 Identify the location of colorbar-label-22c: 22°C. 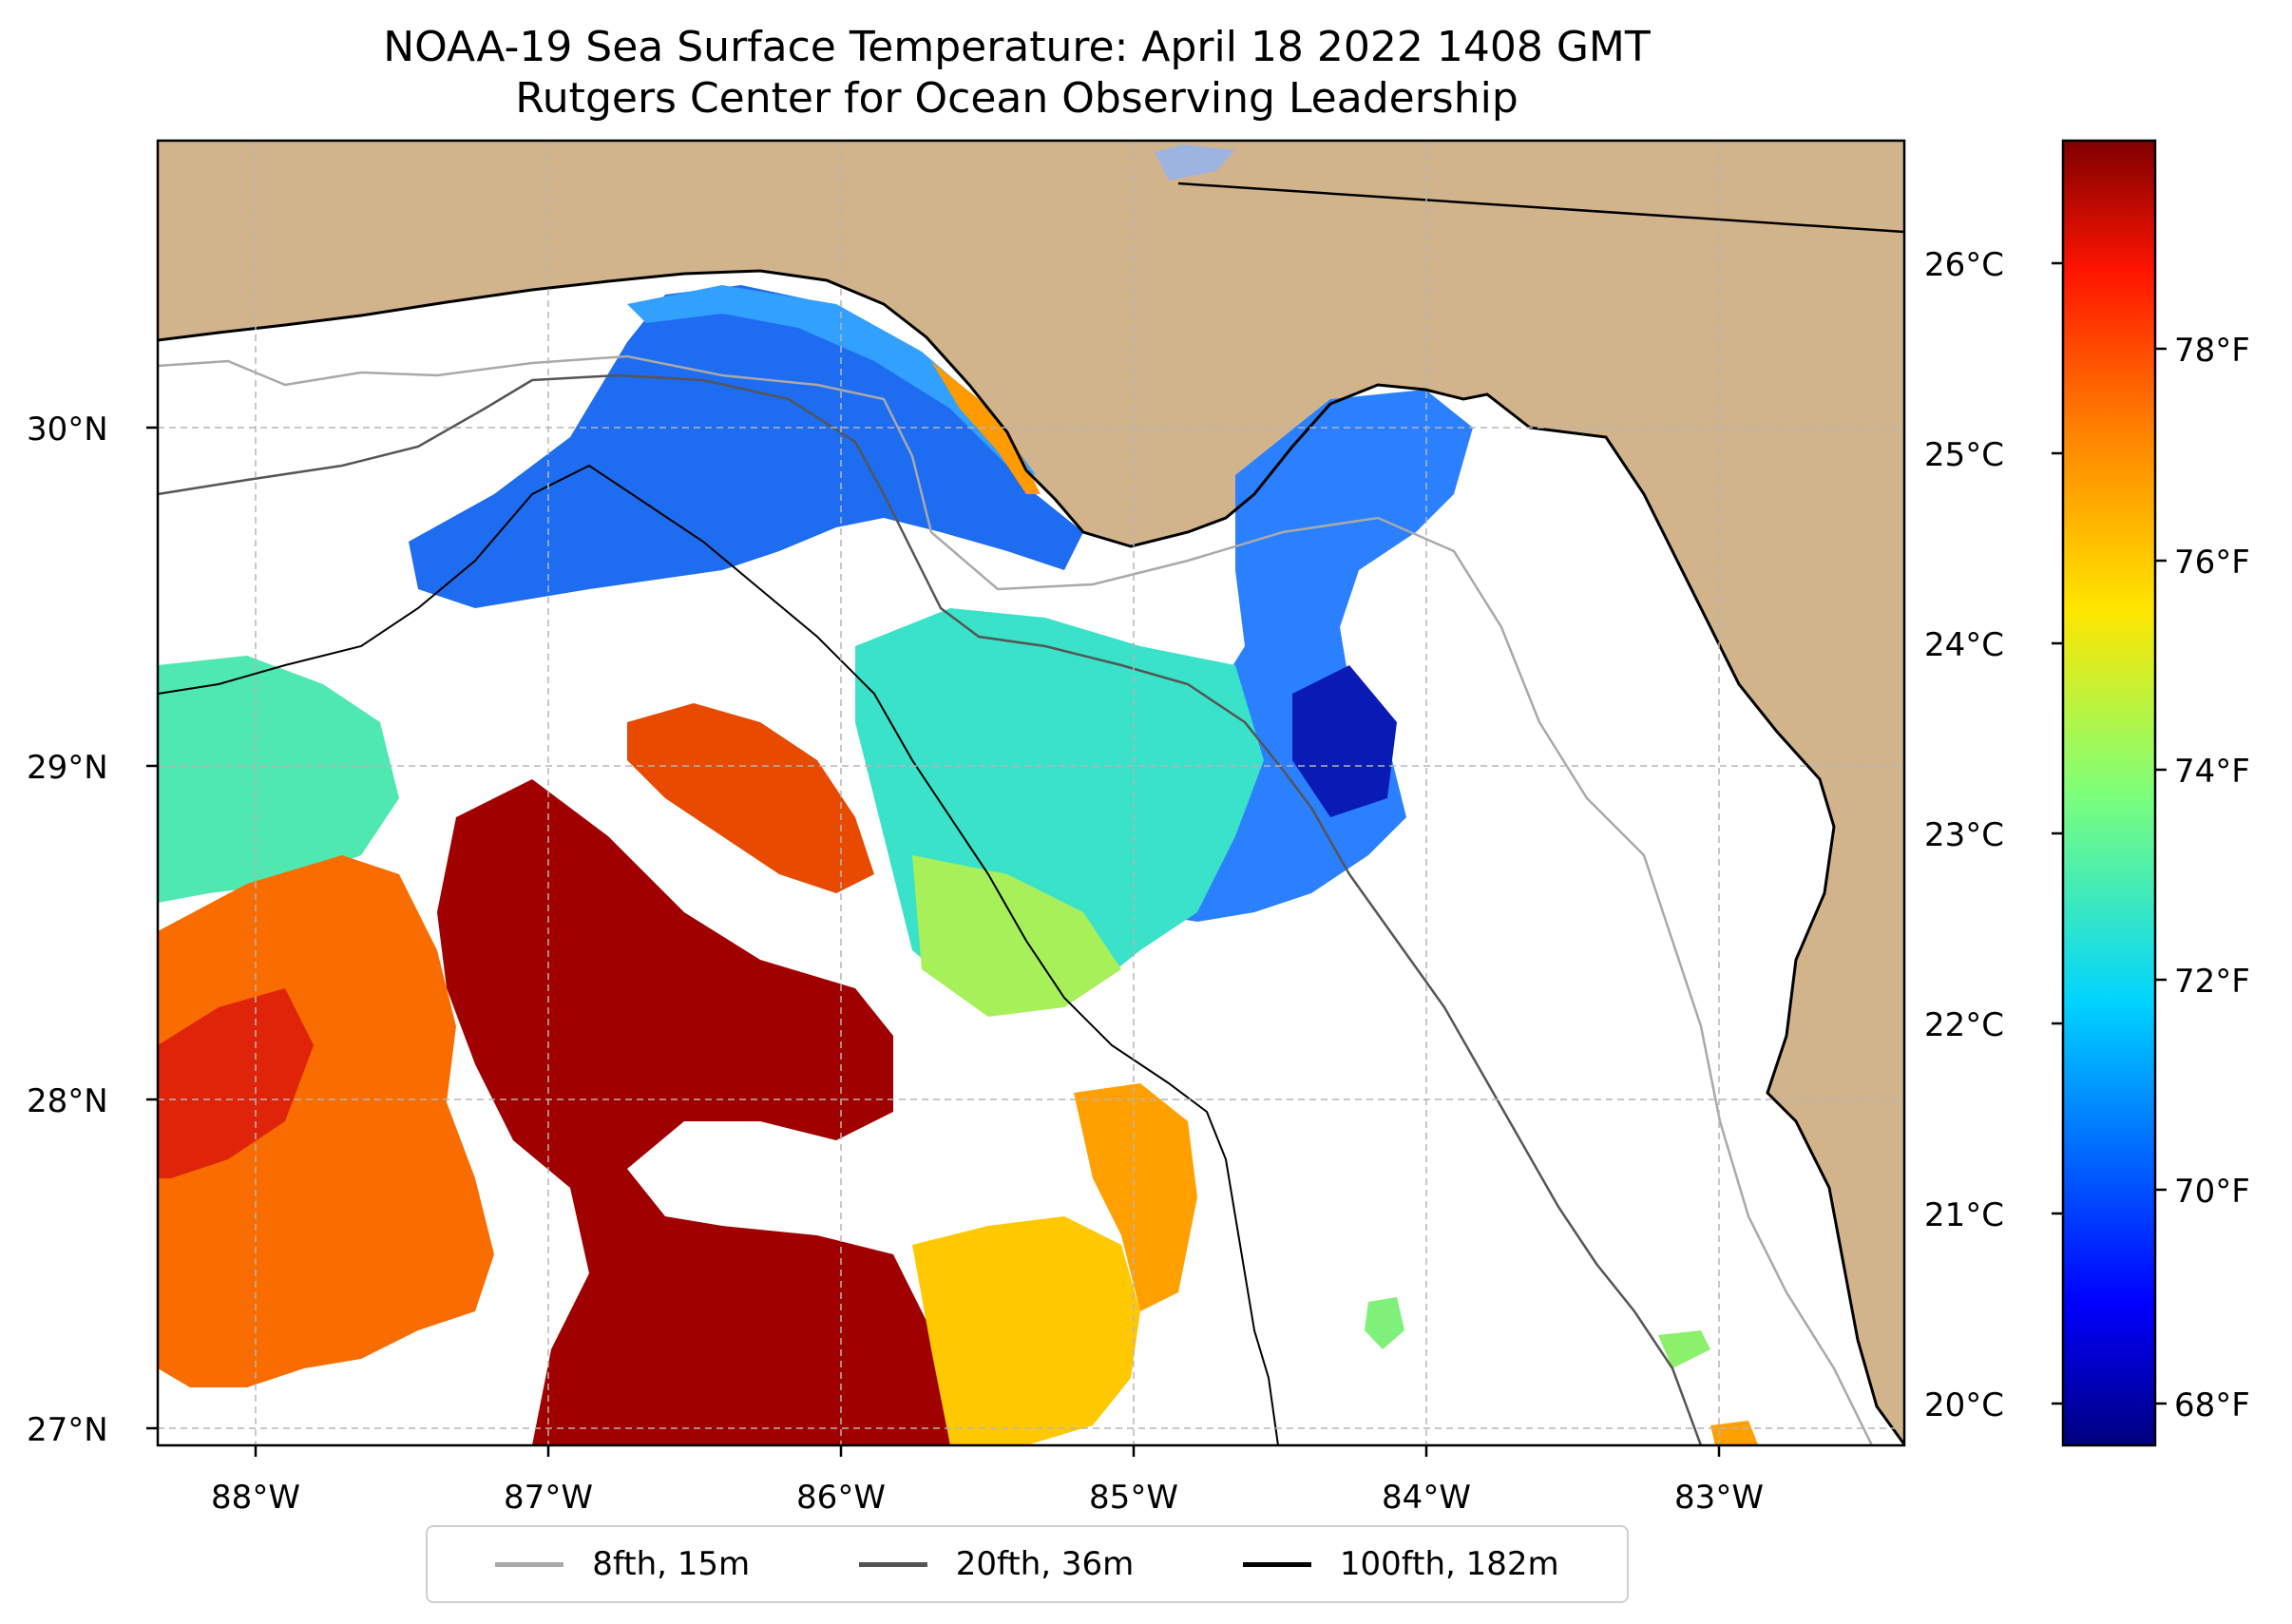
(1964, 1025).